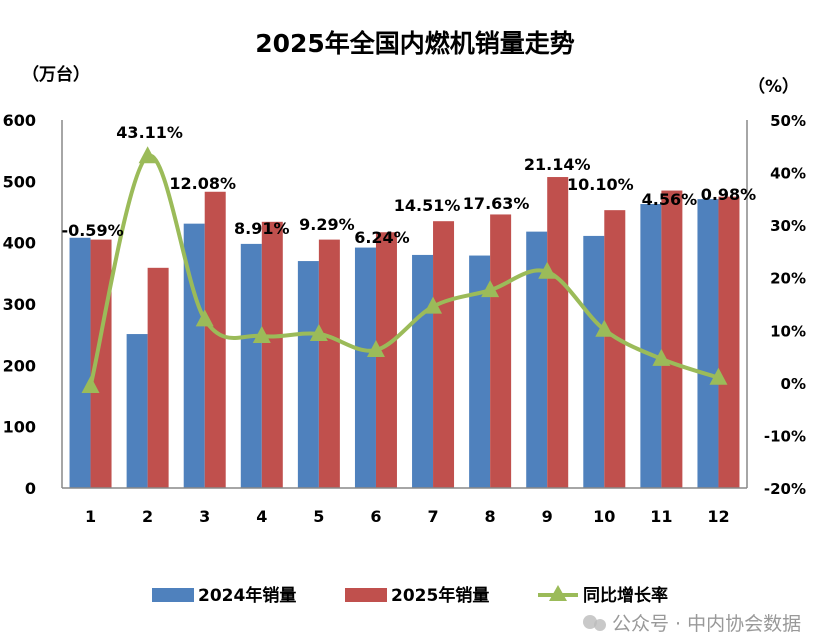 This screenshot has height=639, width=830. Describe the element at coordinates (788, 279) in the screenshot. I see `right-tick-label: 20%` at that location.